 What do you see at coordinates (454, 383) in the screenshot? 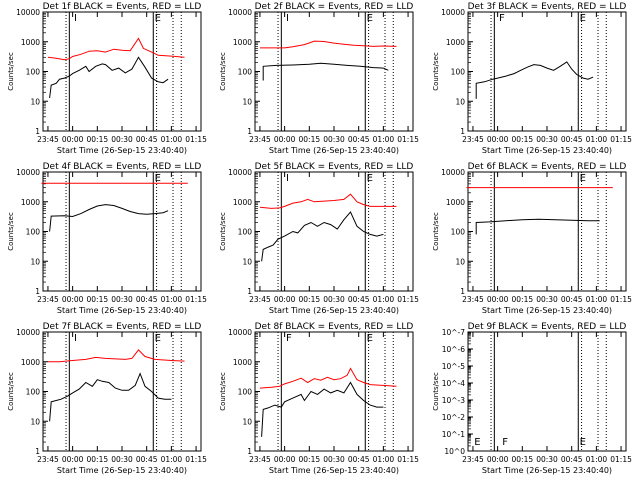
I see `y-tick-label: 10^-4` at bounding box center [454, 383].